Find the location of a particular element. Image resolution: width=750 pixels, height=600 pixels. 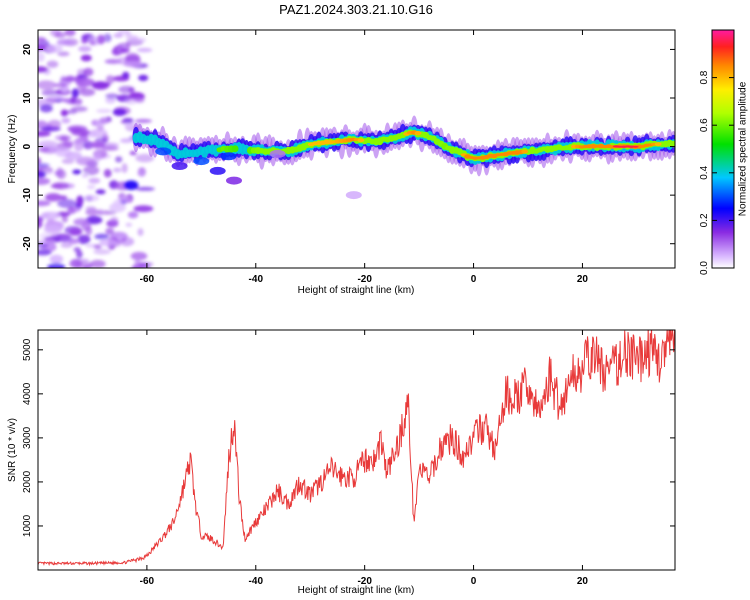

spectrogram-y-axis-label: Frequency (Hz) is located at coordinates (12, 149).